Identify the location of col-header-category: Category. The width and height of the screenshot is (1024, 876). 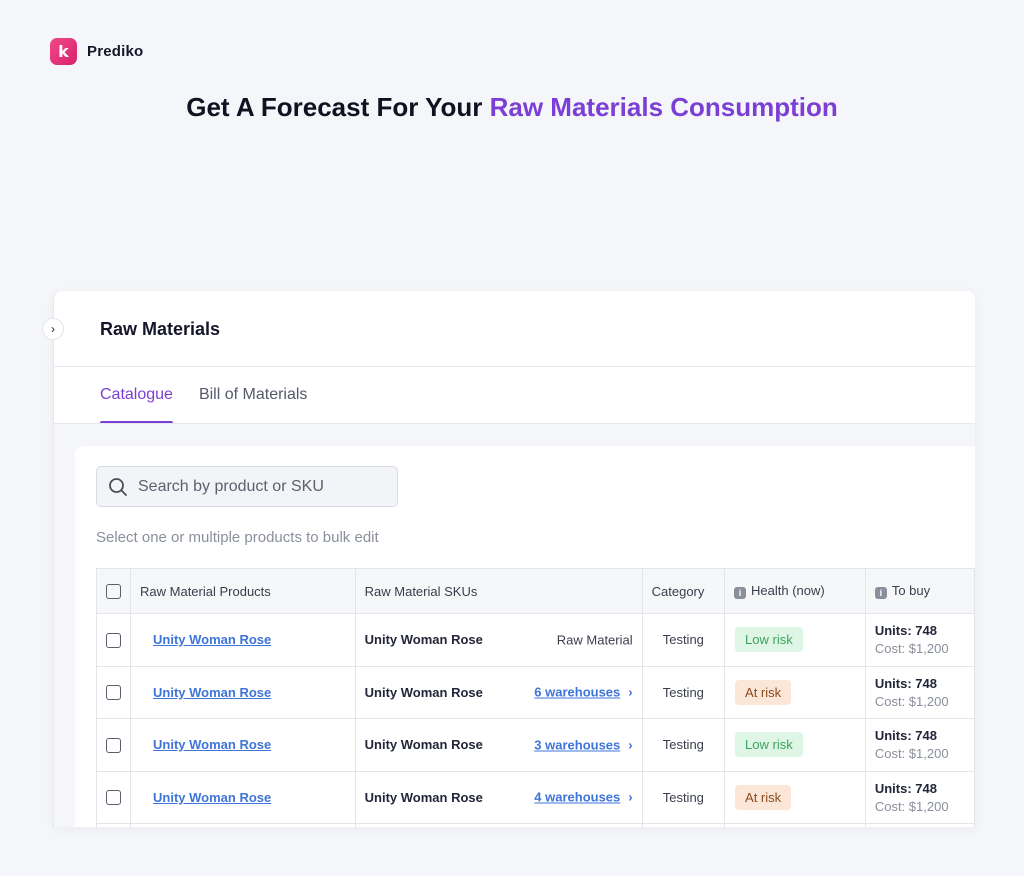
(683, 591).